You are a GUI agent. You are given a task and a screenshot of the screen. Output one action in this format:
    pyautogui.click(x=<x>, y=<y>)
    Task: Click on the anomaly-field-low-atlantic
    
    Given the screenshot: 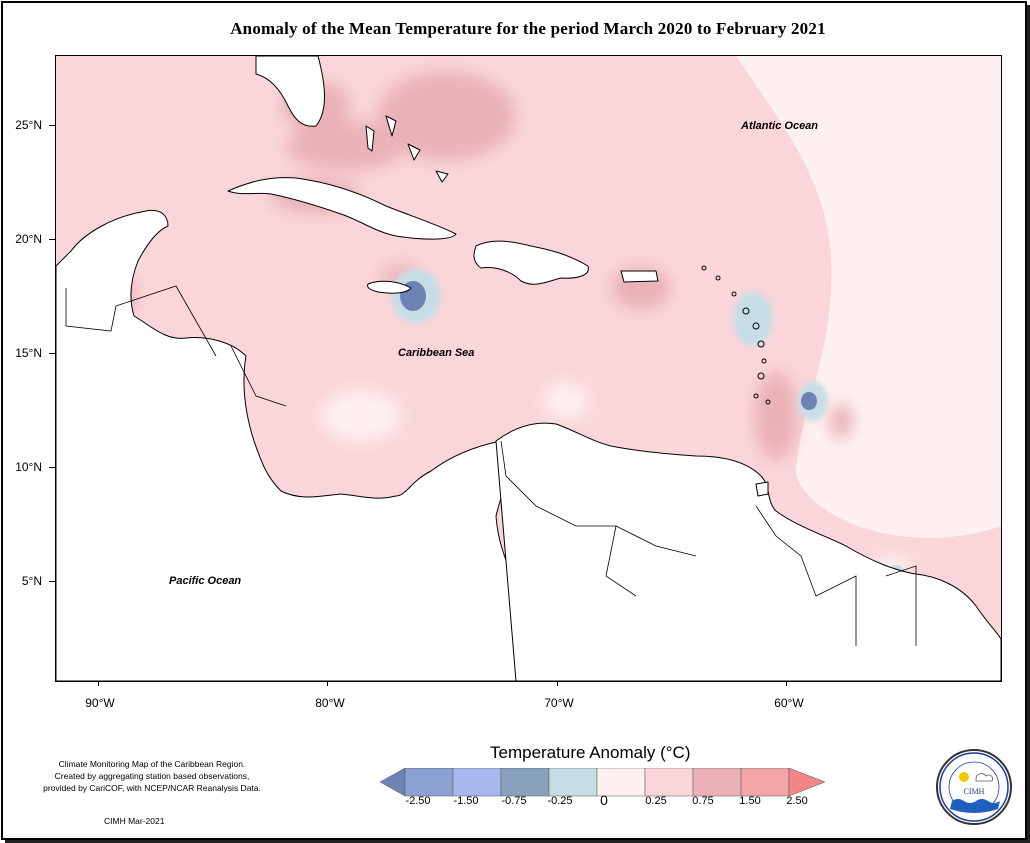 What is the action you would take?
    pyautogui.click(x=868, y=297)
    